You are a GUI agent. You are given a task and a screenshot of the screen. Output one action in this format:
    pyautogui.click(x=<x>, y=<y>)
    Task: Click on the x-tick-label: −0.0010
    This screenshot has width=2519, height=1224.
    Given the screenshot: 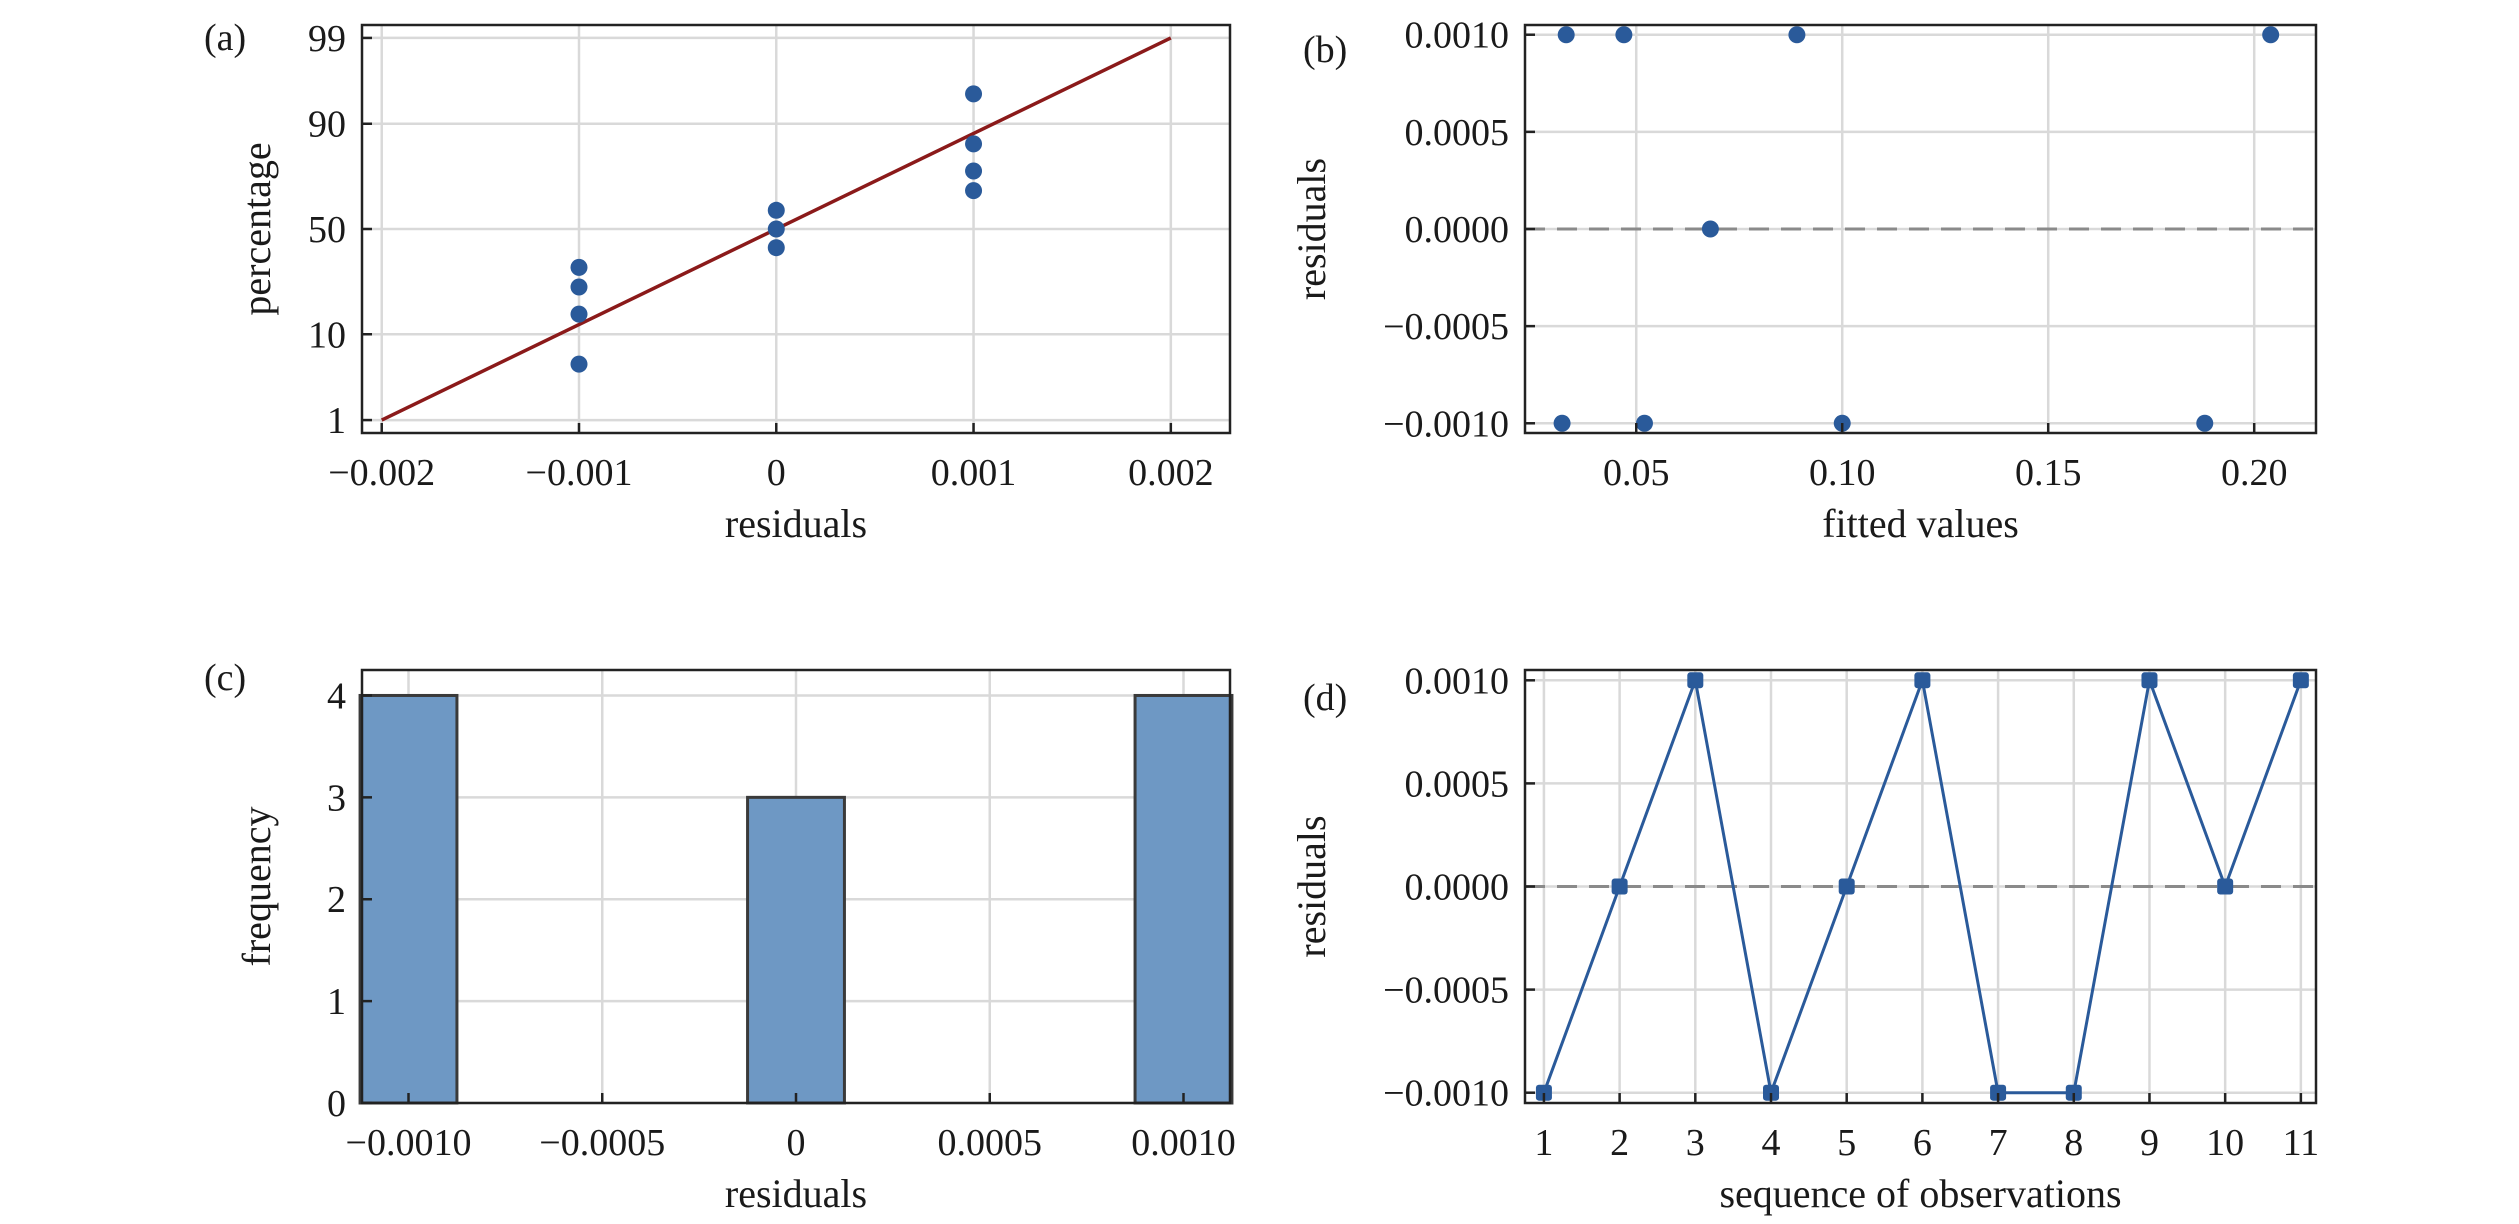 What is the action you would take?
    pyautogui.click(x=409, y=1143)
    